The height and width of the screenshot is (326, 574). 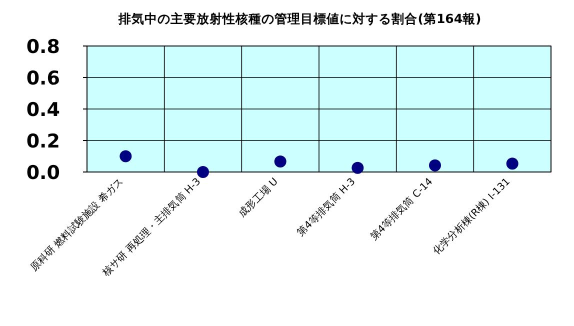 What do you see at coordinates (43, 141) in the screenshot?
I see `y-tick-label: 0.2` at bounding box center [43, 141].